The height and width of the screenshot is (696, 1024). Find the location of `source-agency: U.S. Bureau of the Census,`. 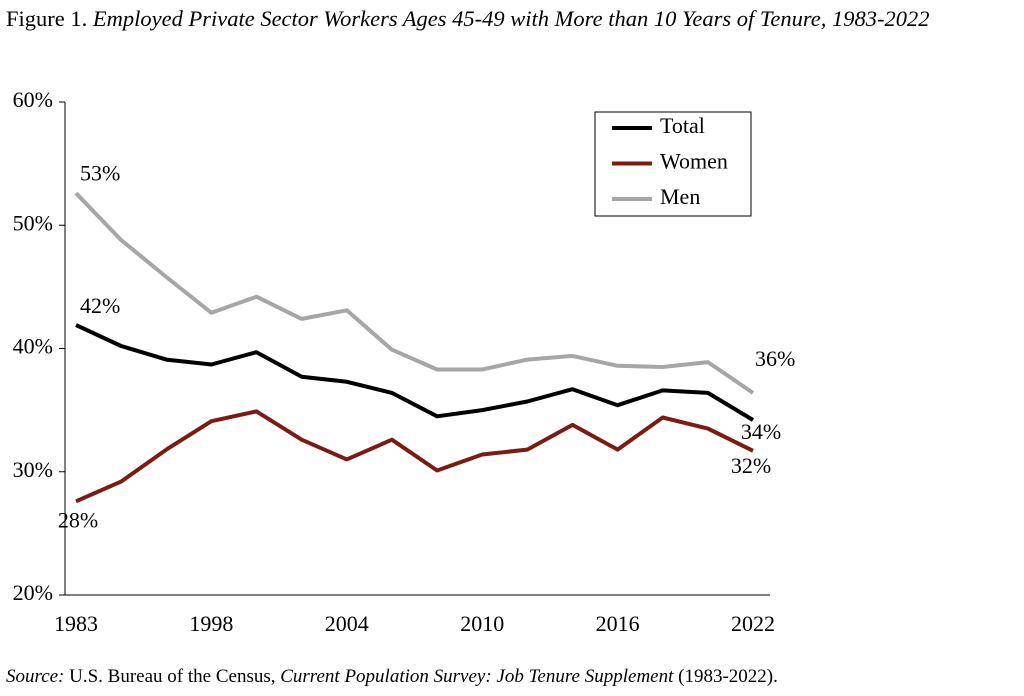

source-agency: U.S. Bureau of the Census, is located at coordinates (172, 676).